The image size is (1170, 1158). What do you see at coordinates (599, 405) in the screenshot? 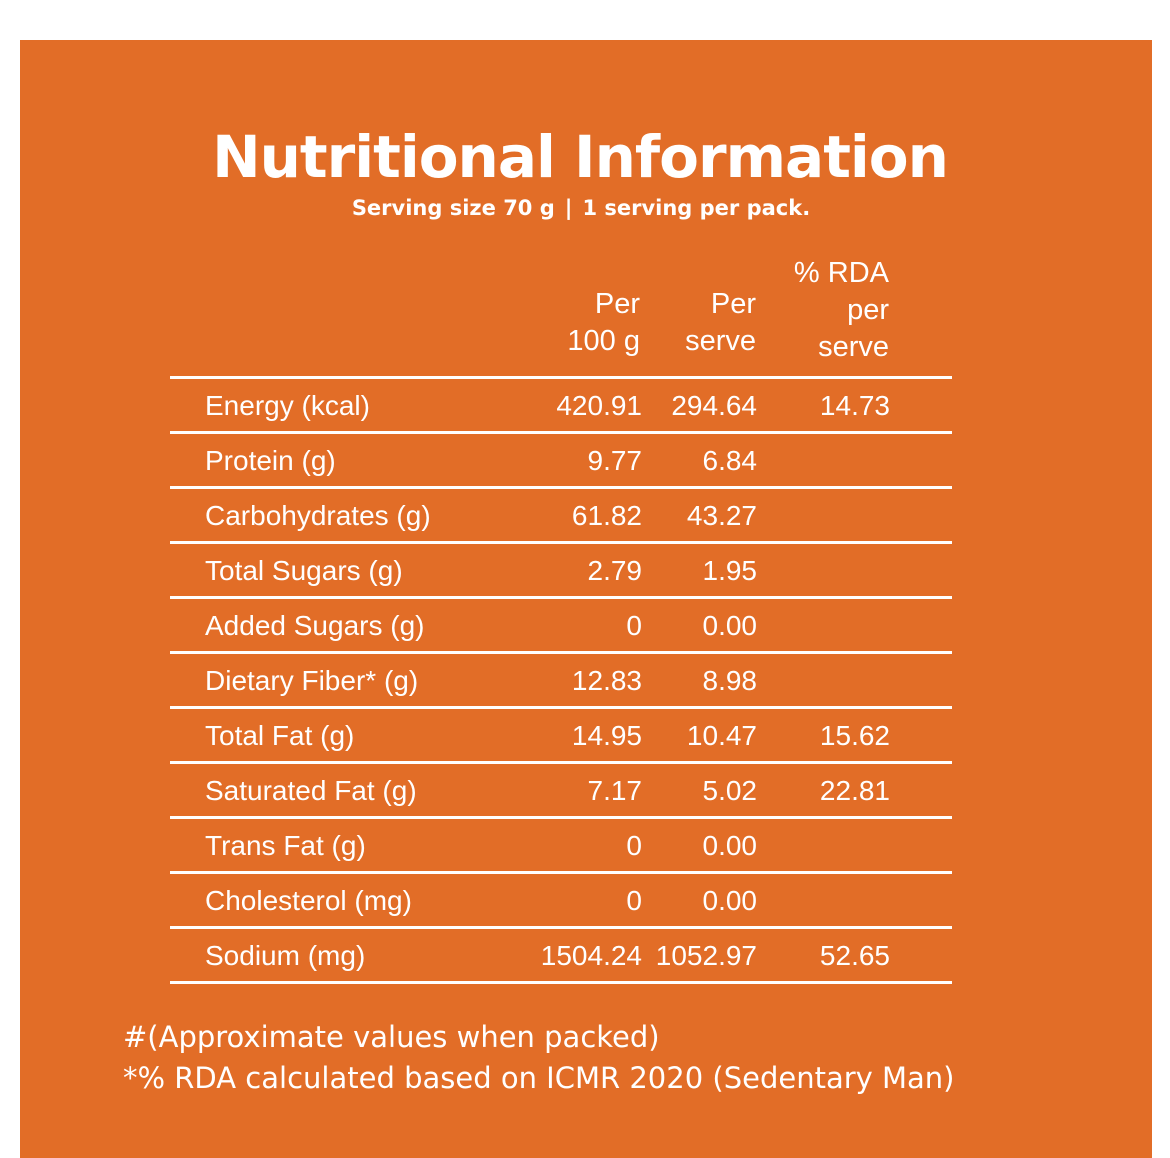
I see `value-per-100g: 420.91` at bounding box center [599, 405].